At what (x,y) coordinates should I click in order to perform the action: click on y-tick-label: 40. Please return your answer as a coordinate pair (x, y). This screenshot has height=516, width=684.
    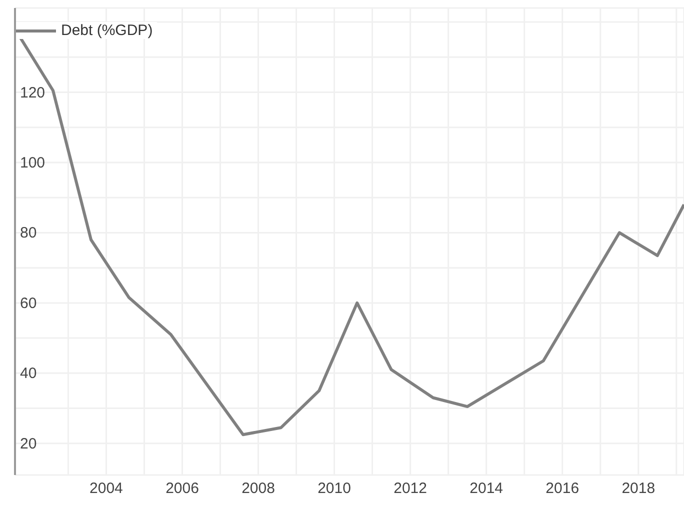
    Looking at the image, I should click on (28, 373).